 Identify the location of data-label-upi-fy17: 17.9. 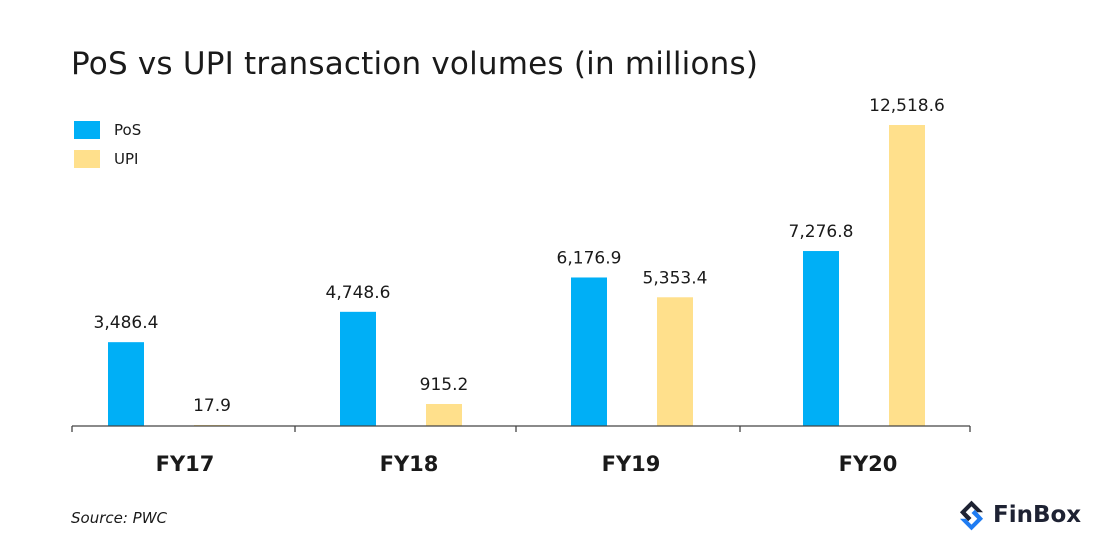
(212, 406).